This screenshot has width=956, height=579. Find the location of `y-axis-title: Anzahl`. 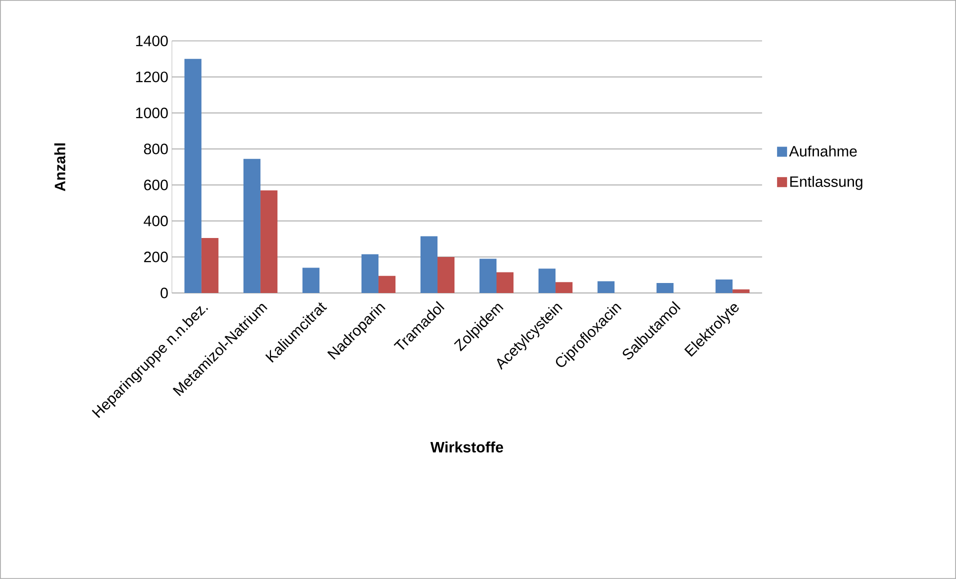

y-axis-title: Anzahl is located at coordinates (60, 167).